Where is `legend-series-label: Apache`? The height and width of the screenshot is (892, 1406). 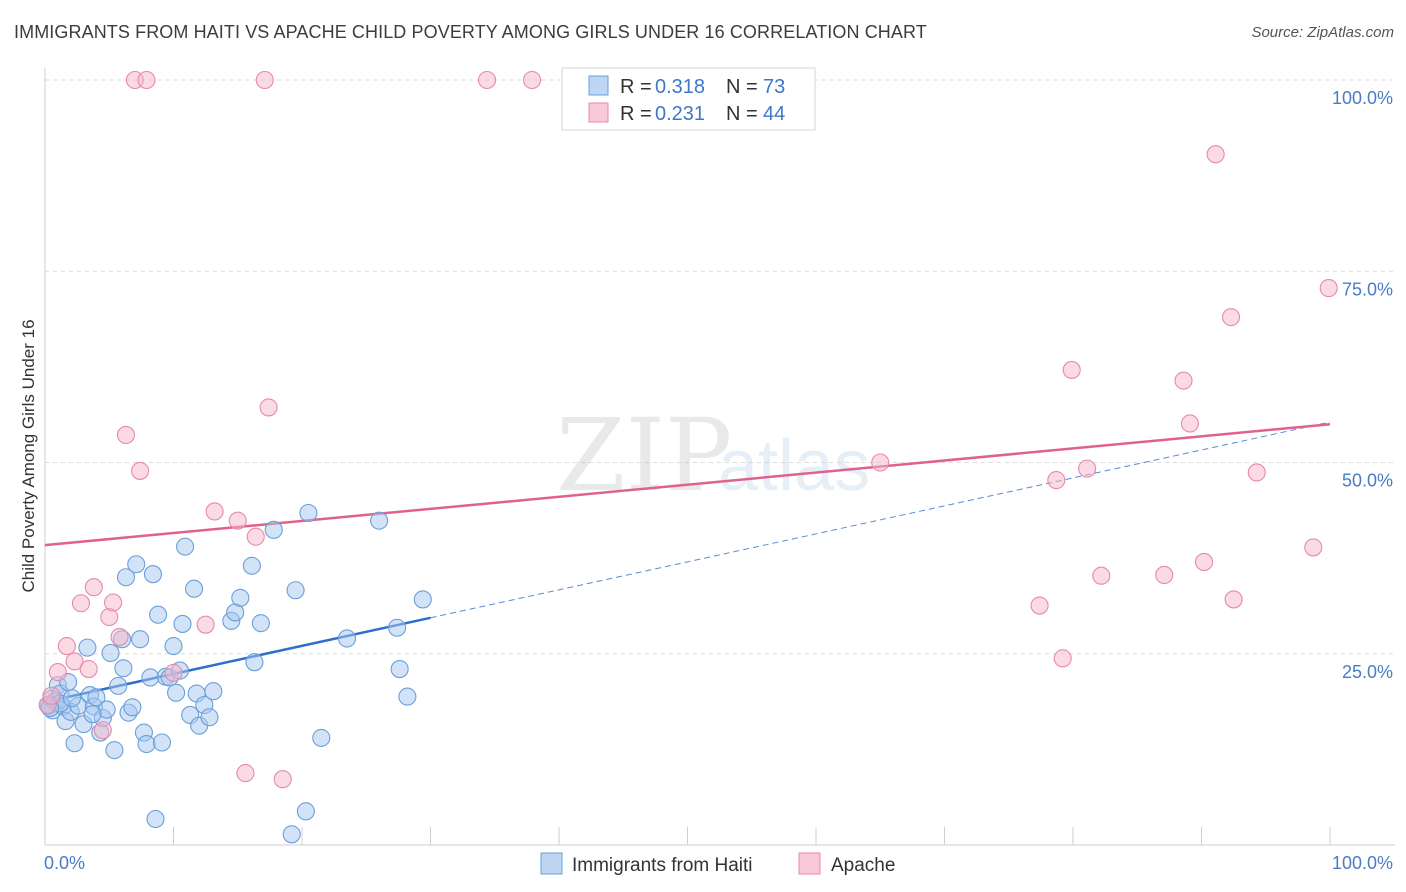
legend-series-label: Apache is located at coordinates (863, 865).